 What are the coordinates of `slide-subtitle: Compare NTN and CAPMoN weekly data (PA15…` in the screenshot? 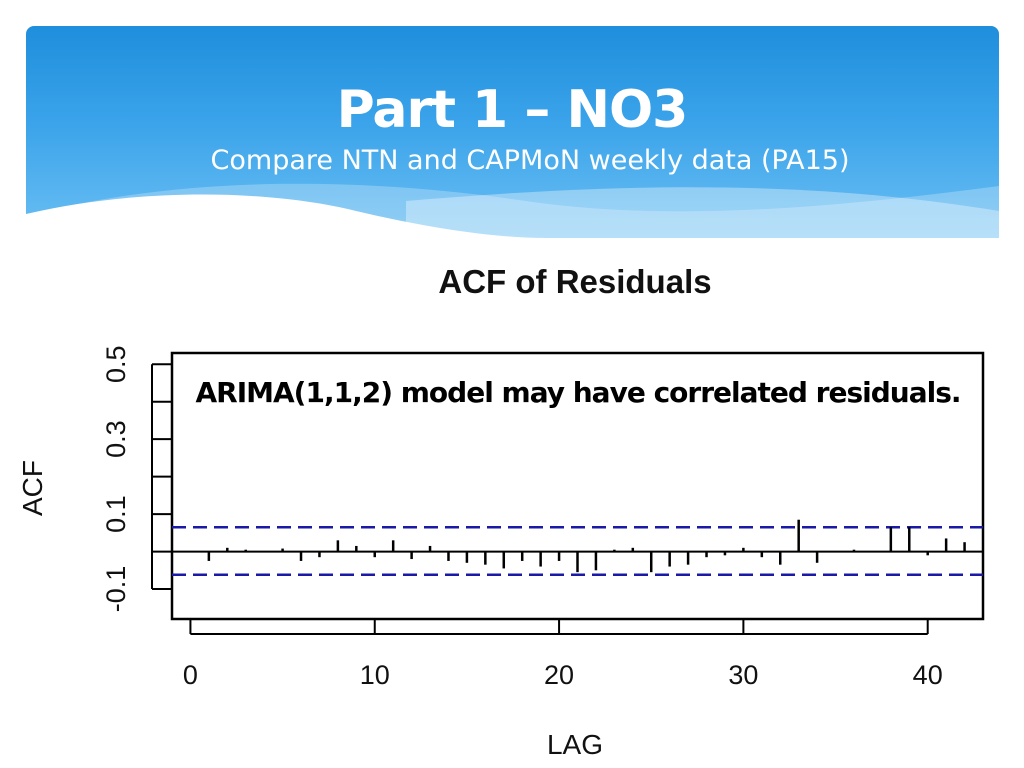 It's located at (530, 160).